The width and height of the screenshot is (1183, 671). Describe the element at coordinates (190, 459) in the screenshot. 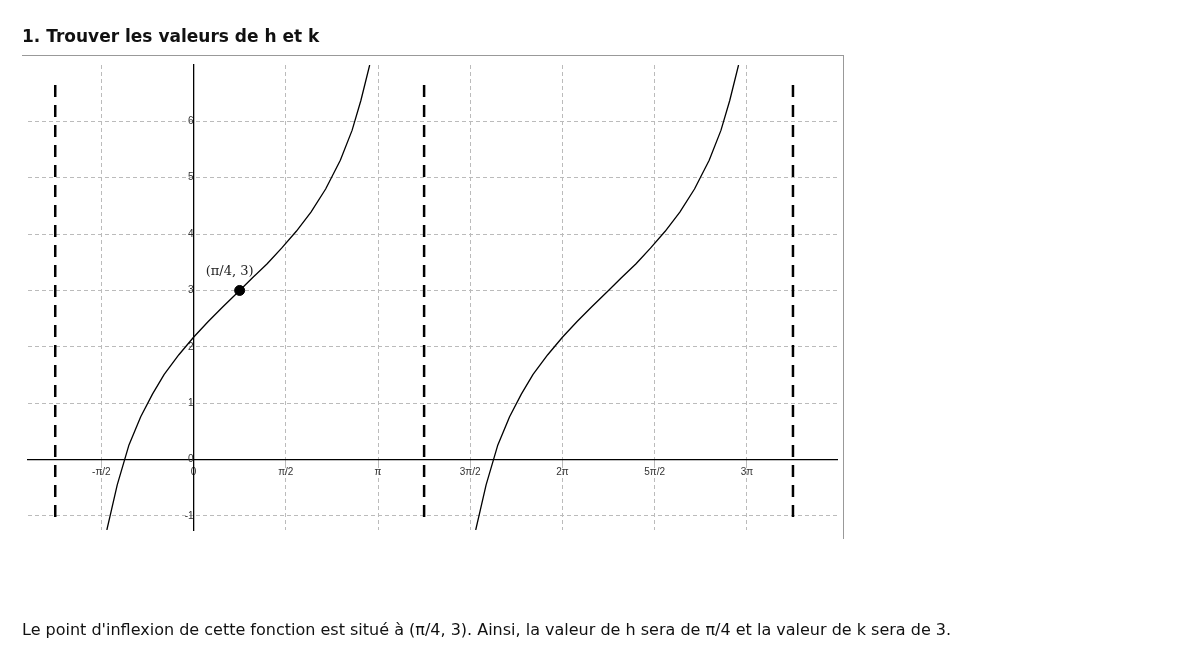

I see `y-tick-label: 0` at that location.